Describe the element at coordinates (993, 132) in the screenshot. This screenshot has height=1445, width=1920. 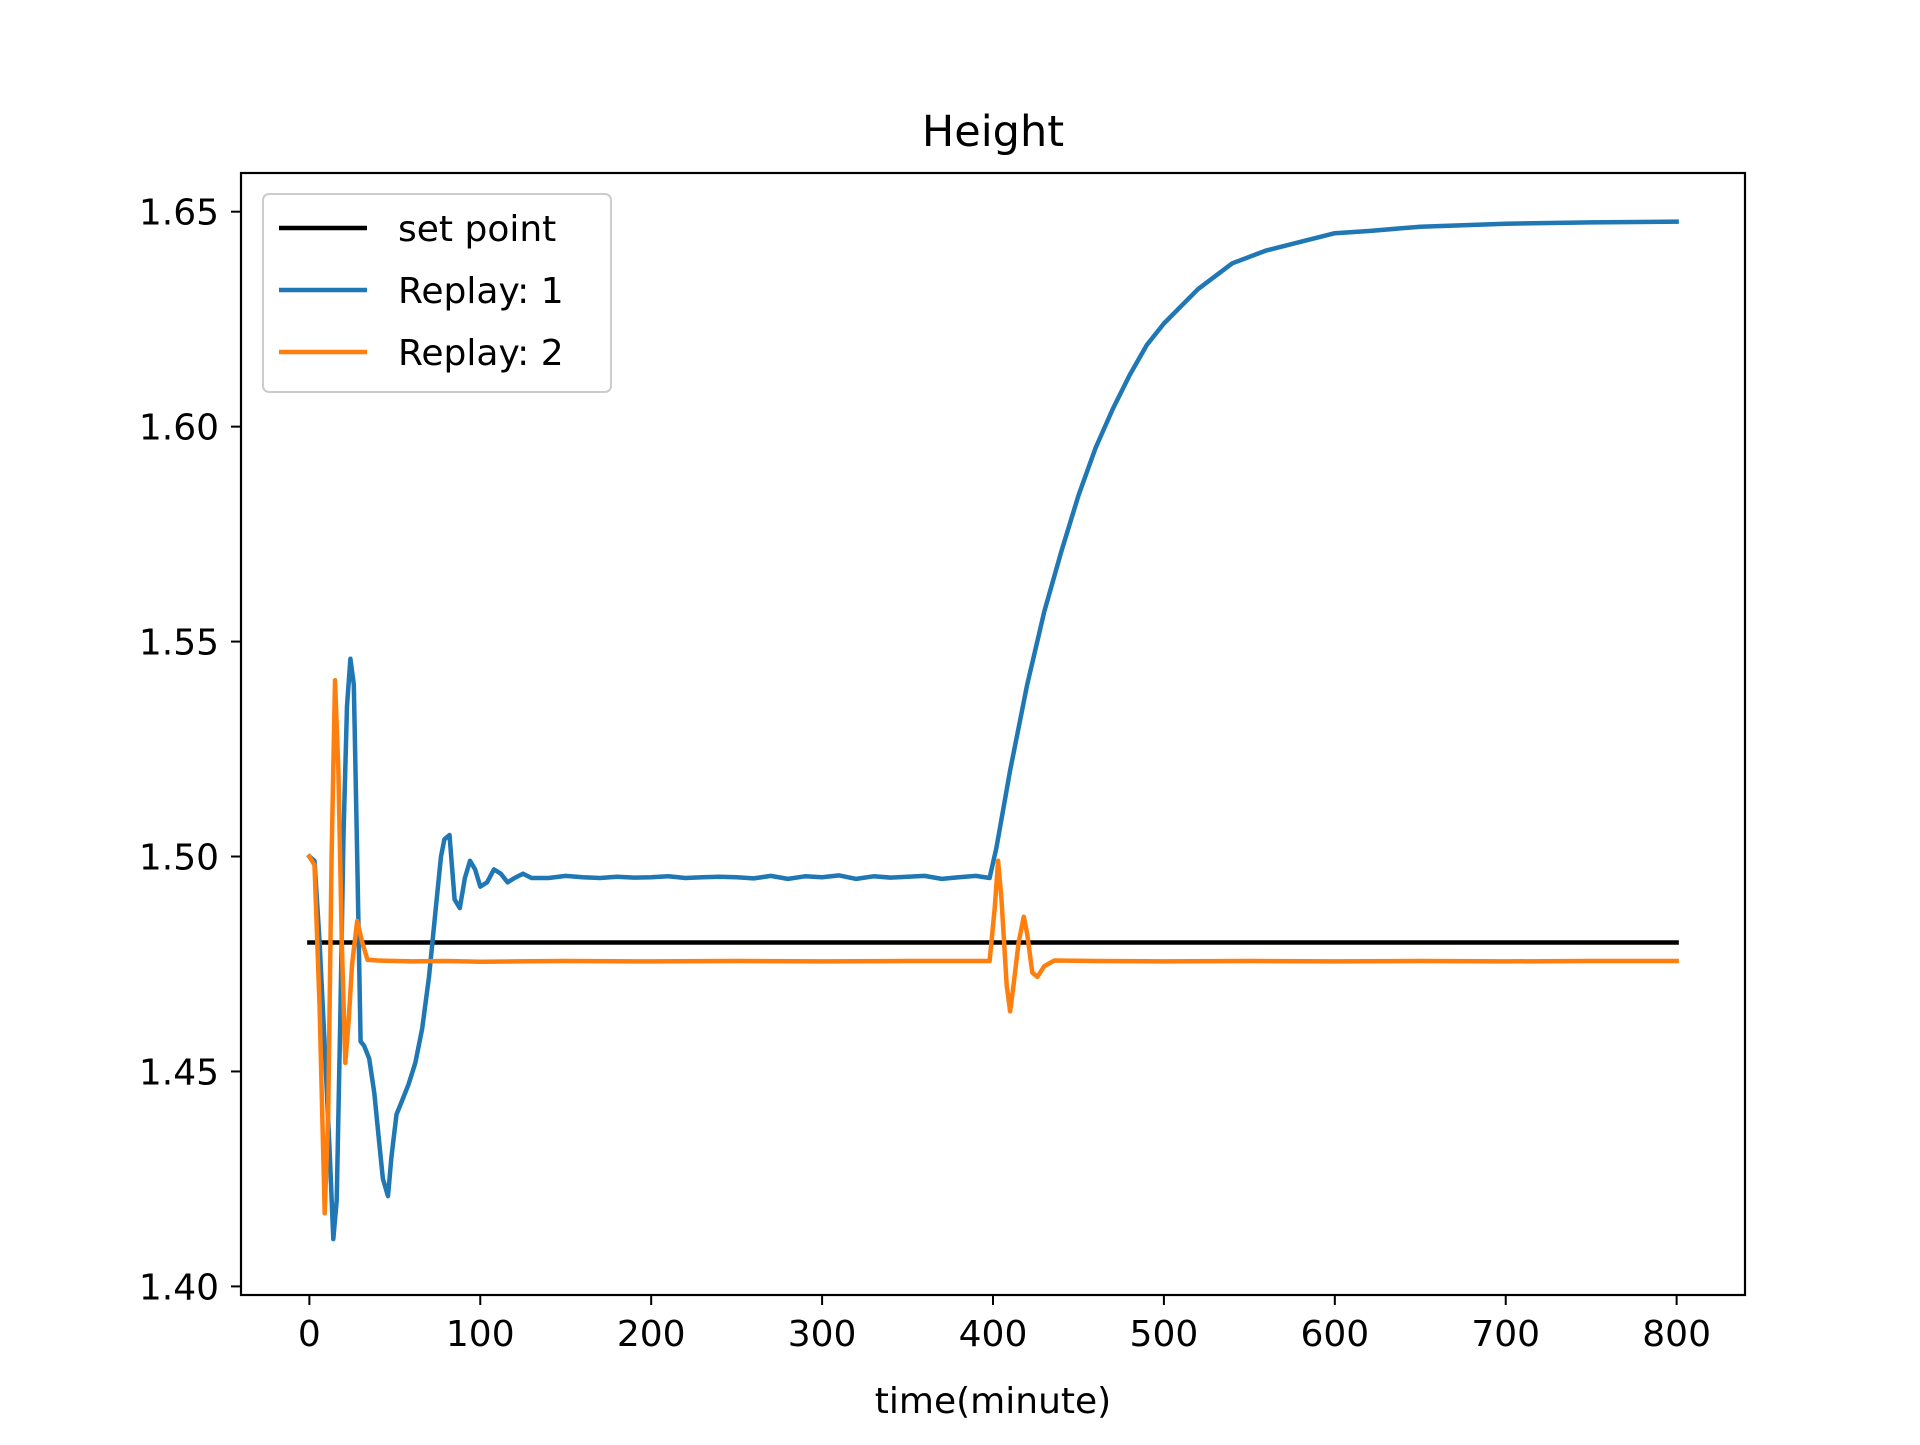
I see `chart-title: Height` at that location.